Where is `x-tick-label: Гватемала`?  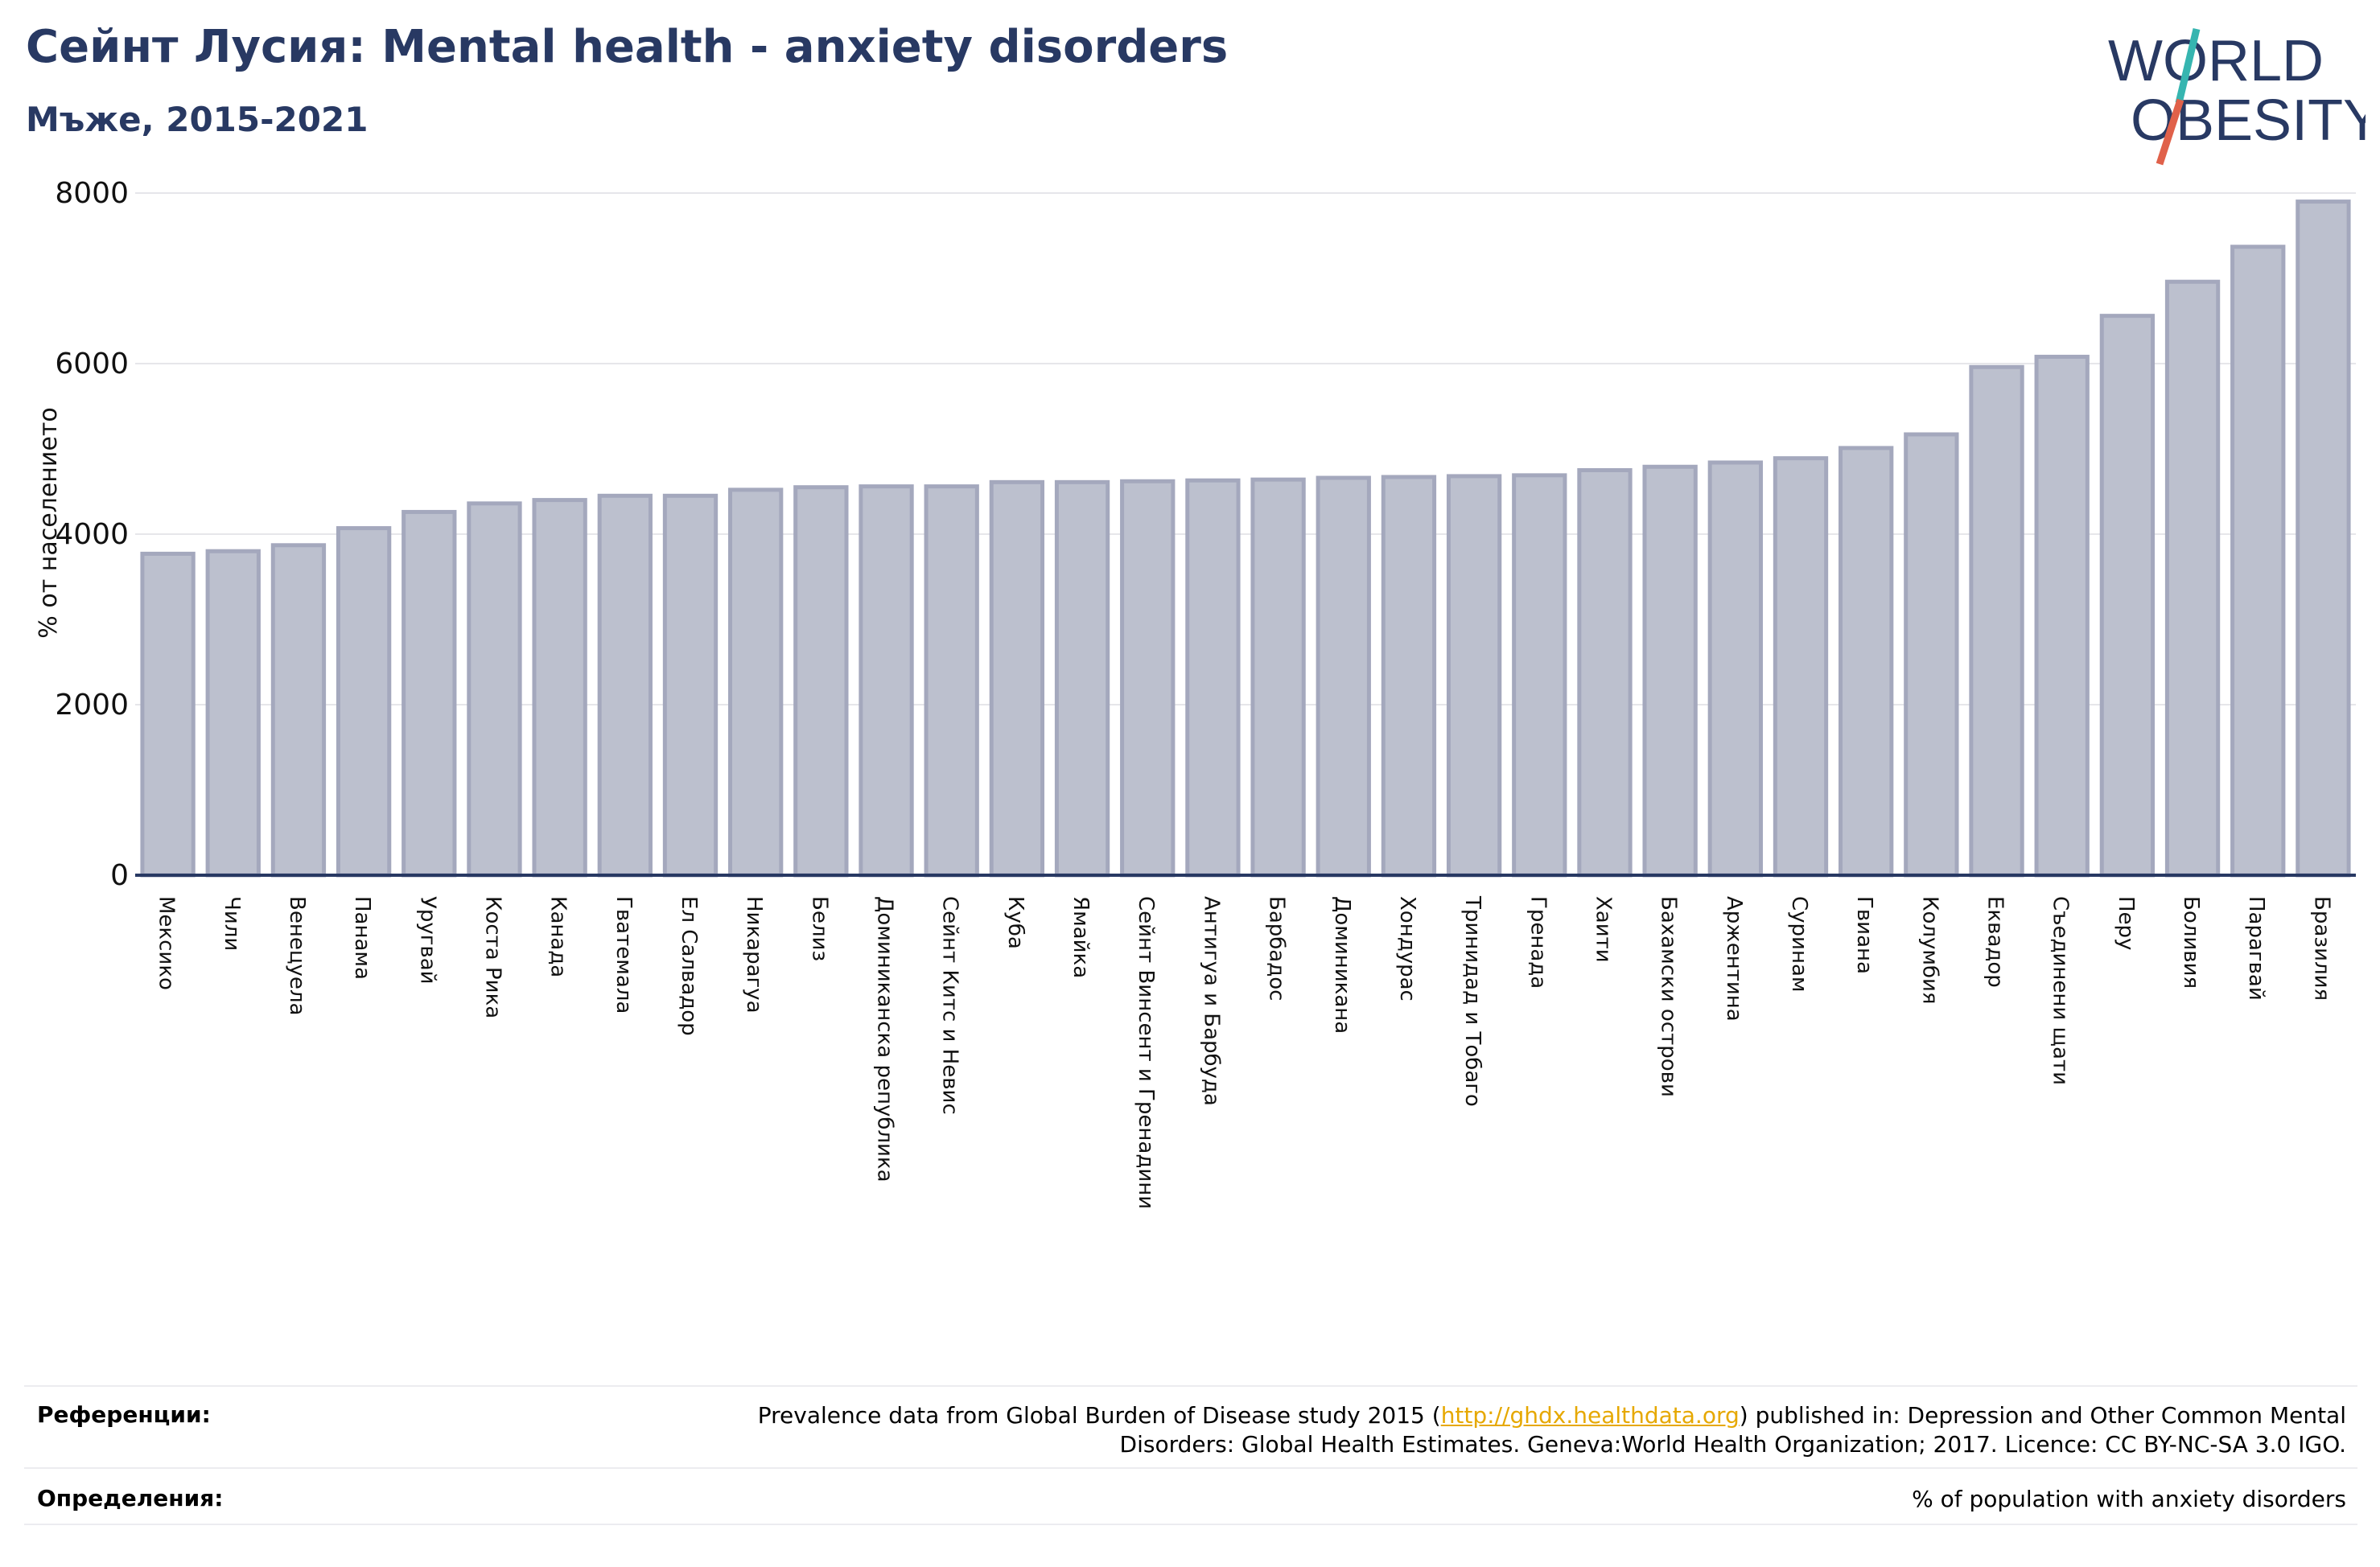 x-tick-label: Гватемала is located at coordinates (623, 955).